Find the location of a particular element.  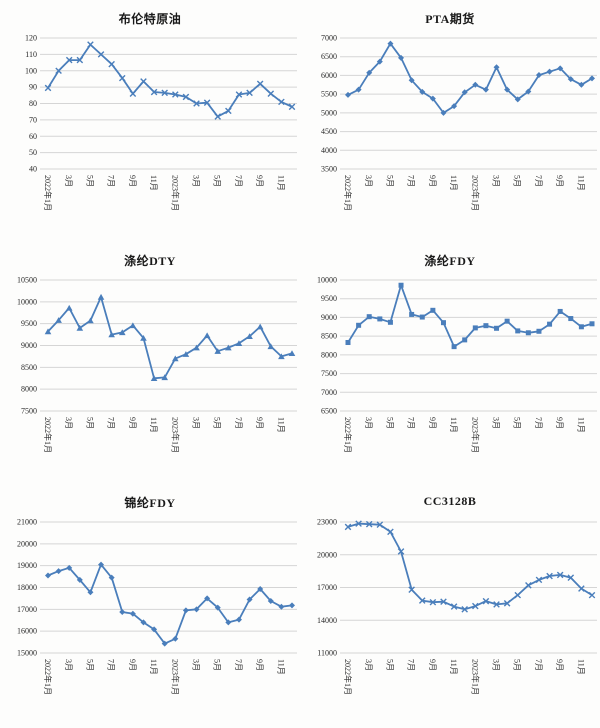

y-axis-tick-label: 8000 is located at coordinates (29, 389).